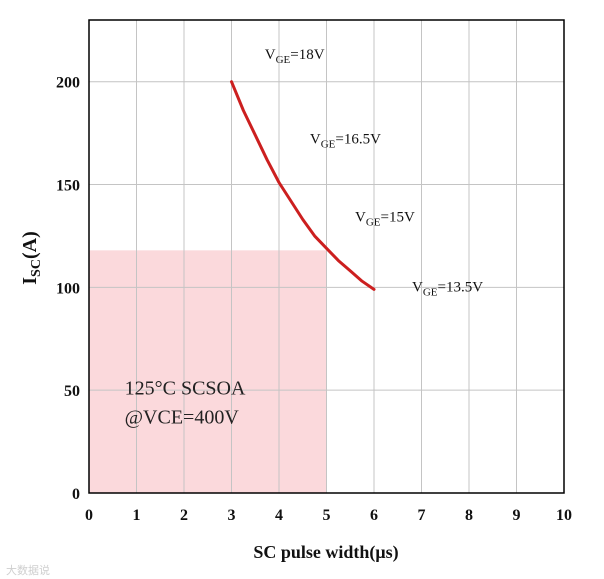 The image size is (604, 579). What do you see at coordinates (76, 494) in the screenshot?
I see `y-tick-label-0: 0` at bounding box center [76, 494].